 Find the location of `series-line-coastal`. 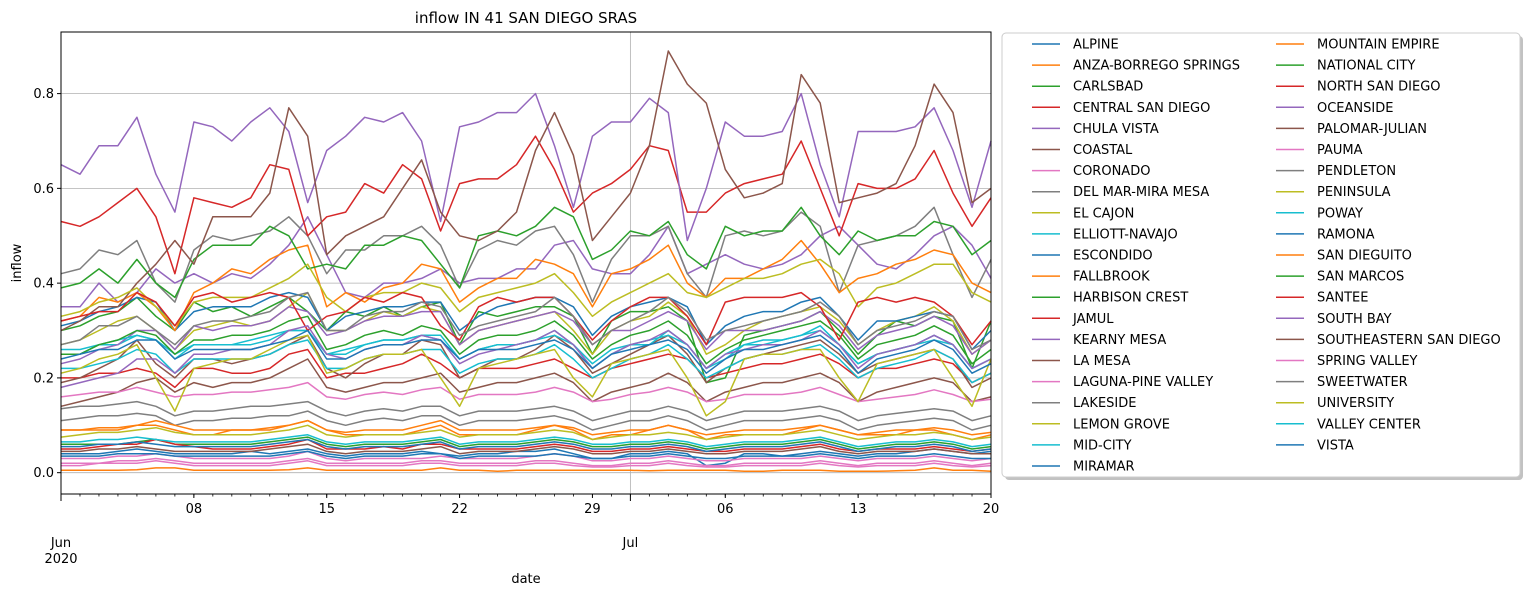

series-line-coastal is located at coordinates (526, 361).